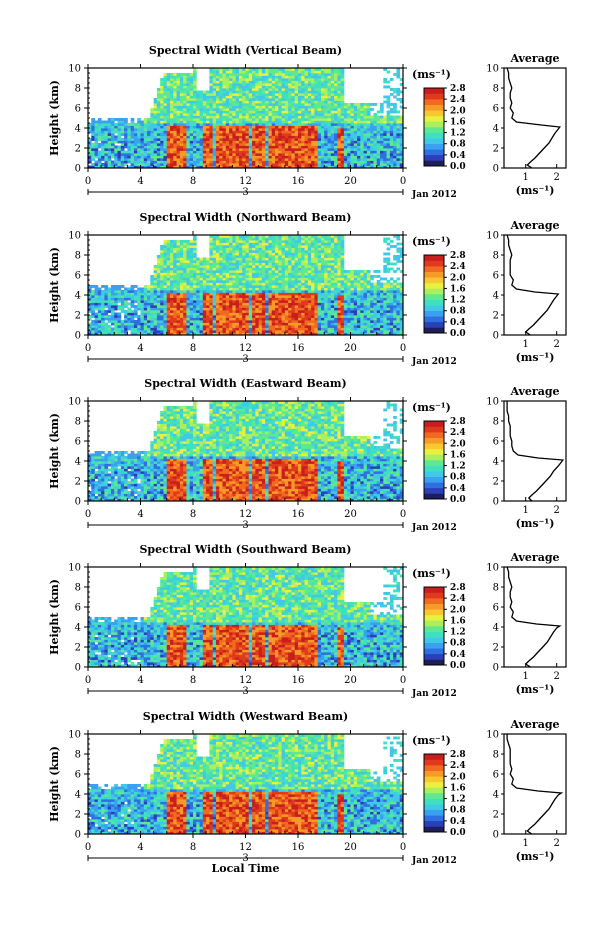 This screenshot has width=616, height=929. Describe the element at coordinates (431, 74) in the screenshot. I see `colorbar-unit: (ms⁻¹)` at that location.